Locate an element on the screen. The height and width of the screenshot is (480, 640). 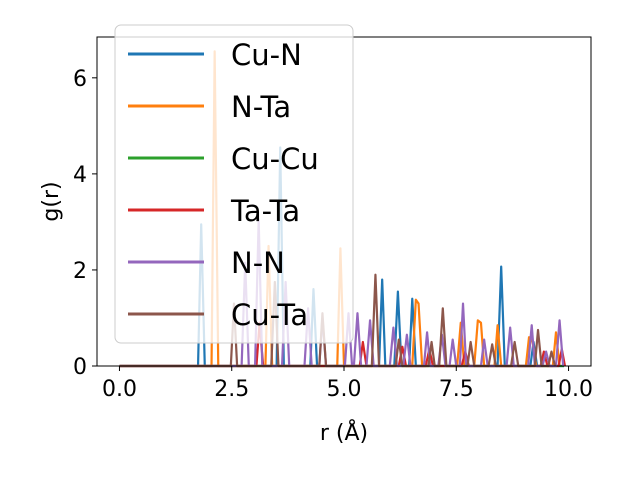
y-tick-label: 4 is located at coordinates (80, 175).